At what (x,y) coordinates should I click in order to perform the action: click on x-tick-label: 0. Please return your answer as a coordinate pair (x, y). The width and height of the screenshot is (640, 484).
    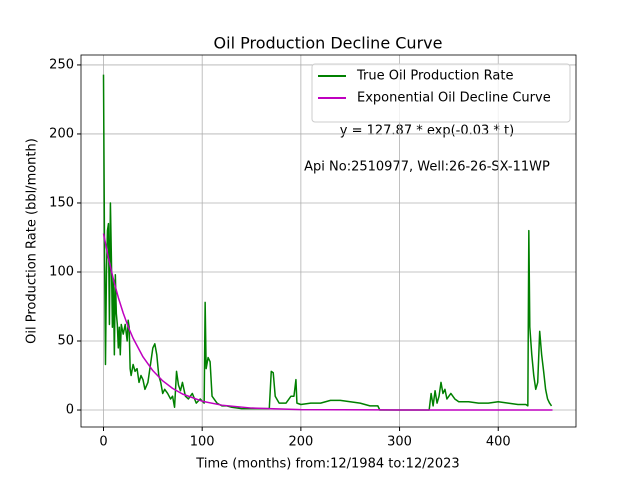
    Looking at the image, I should click on (103, 442).